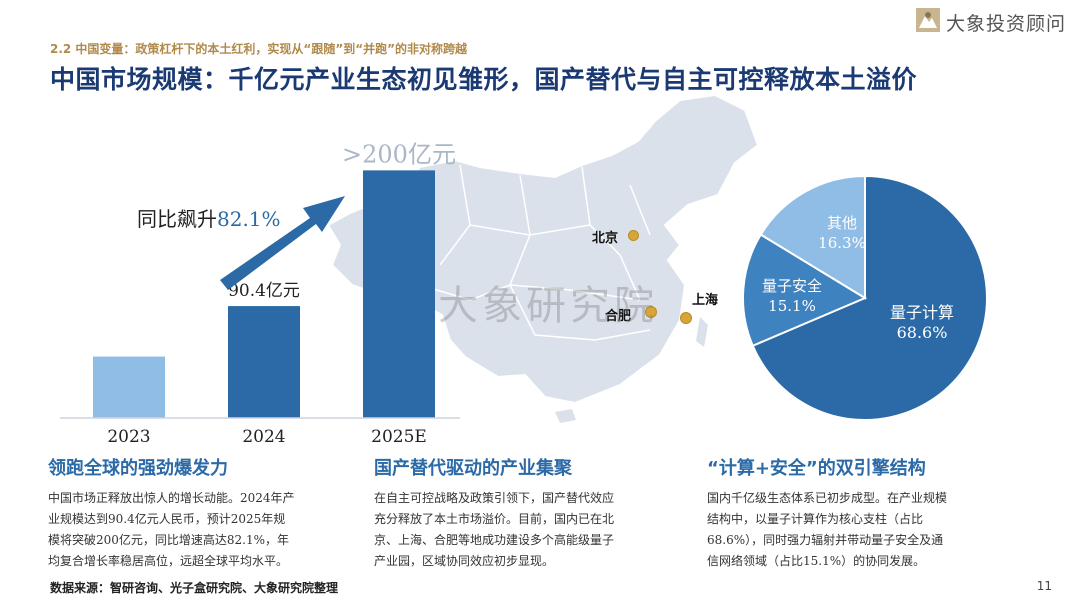  What do you see at coordinates (842, 243) in the screenshot?
I see `pie-label-value: 16.3%` at bounding box center [842, 243].